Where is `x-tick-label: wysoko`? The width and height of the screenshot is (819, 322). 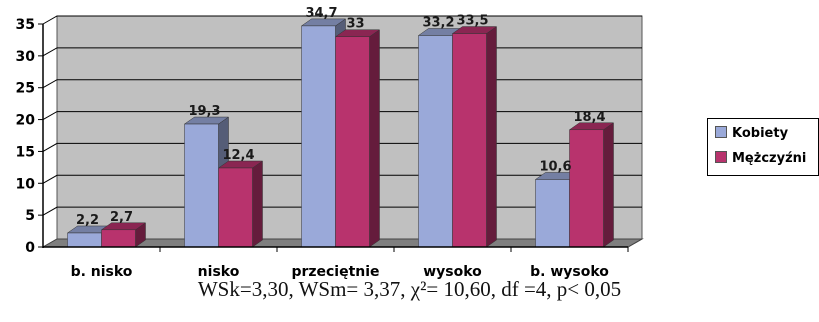 x-tick-label: wysoko is located at coordinates (452, 272).